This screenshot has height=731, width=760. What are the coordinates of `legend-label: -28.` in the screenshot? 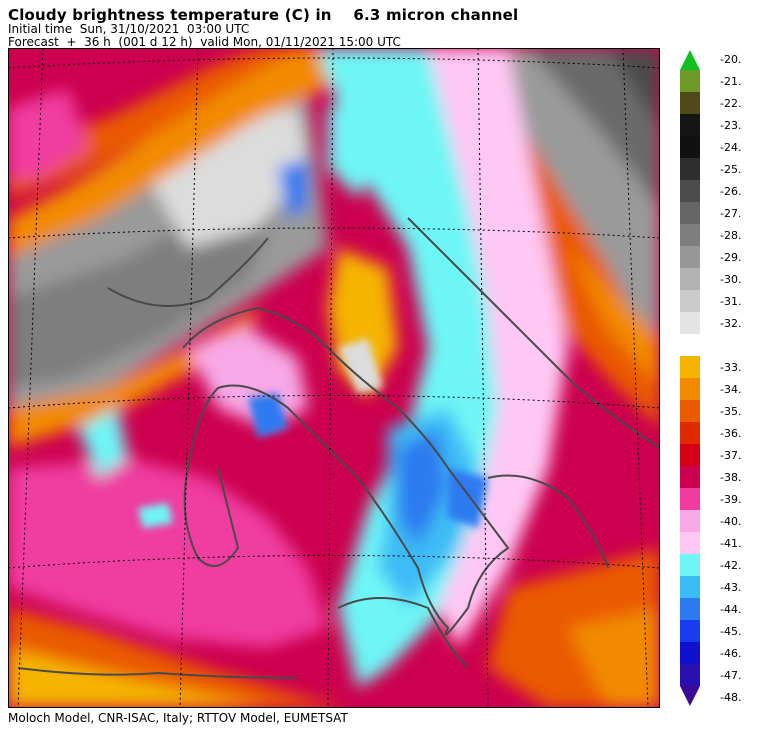 It's located at (730, 235).